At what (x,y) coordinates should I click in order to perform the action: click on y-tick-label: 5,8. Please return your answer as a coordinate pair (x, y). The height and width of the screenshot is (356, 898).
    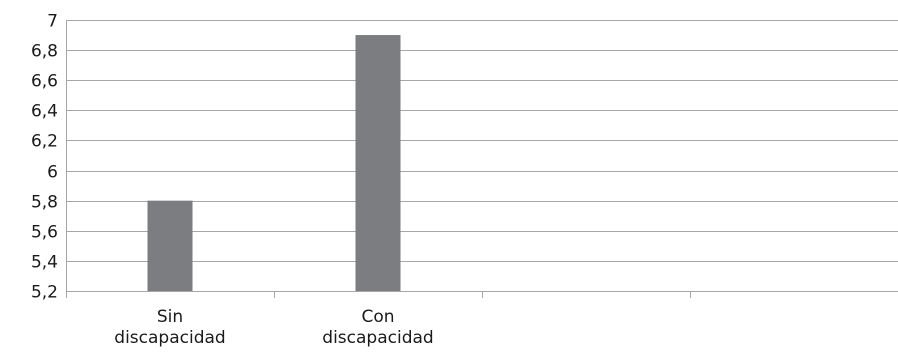
    Looking at the image, I should click on (44, 203).